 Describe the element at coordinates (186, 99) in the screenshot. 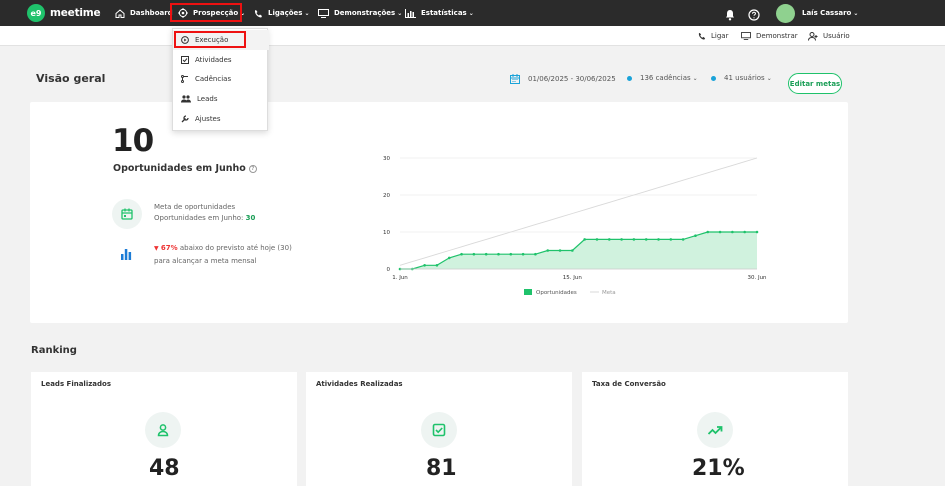

I see `people-icon` at that location.